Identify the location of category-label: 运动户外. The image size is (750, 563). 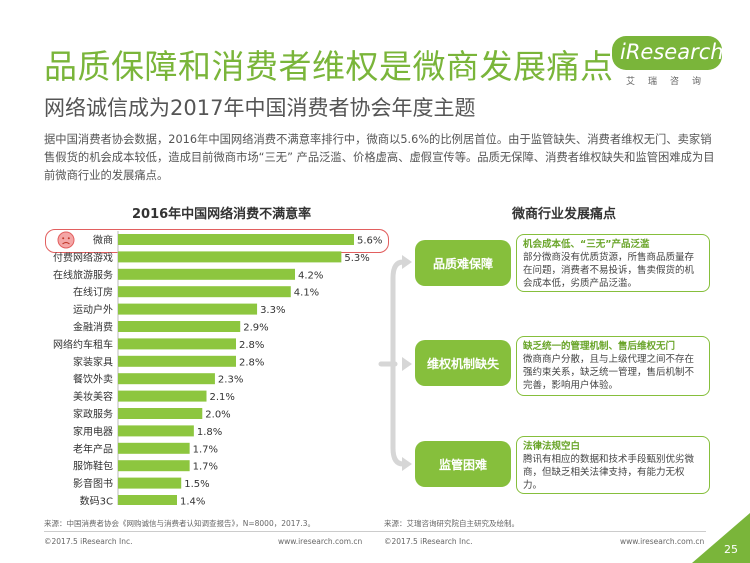
(93, 309).